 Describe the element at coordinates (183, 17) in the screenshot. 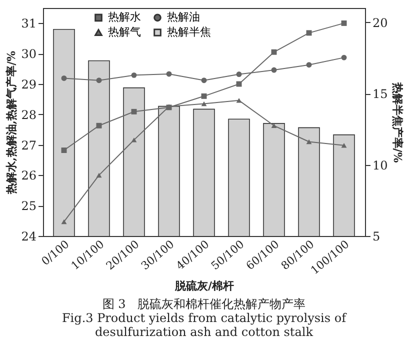

I see `legend-label: 热解油` at that location.